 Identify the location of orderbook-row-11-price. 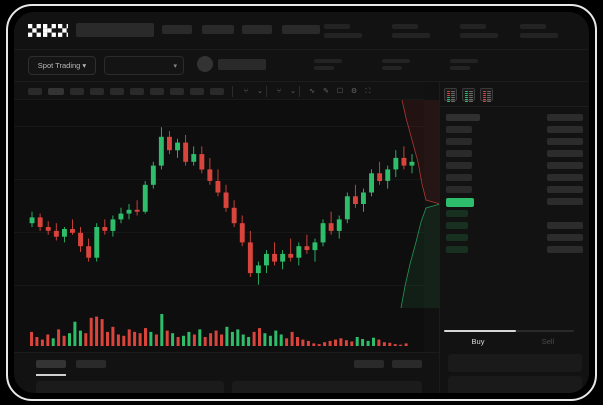
(457, 249).